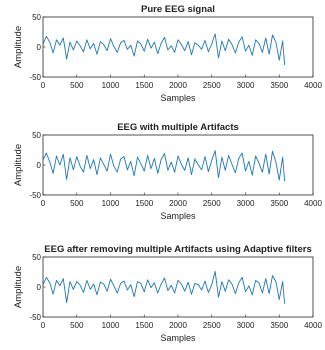 The image size is (325, 350). I want to click on chart-title-2: EEG with multiple Artifacts, so click(178, 127).